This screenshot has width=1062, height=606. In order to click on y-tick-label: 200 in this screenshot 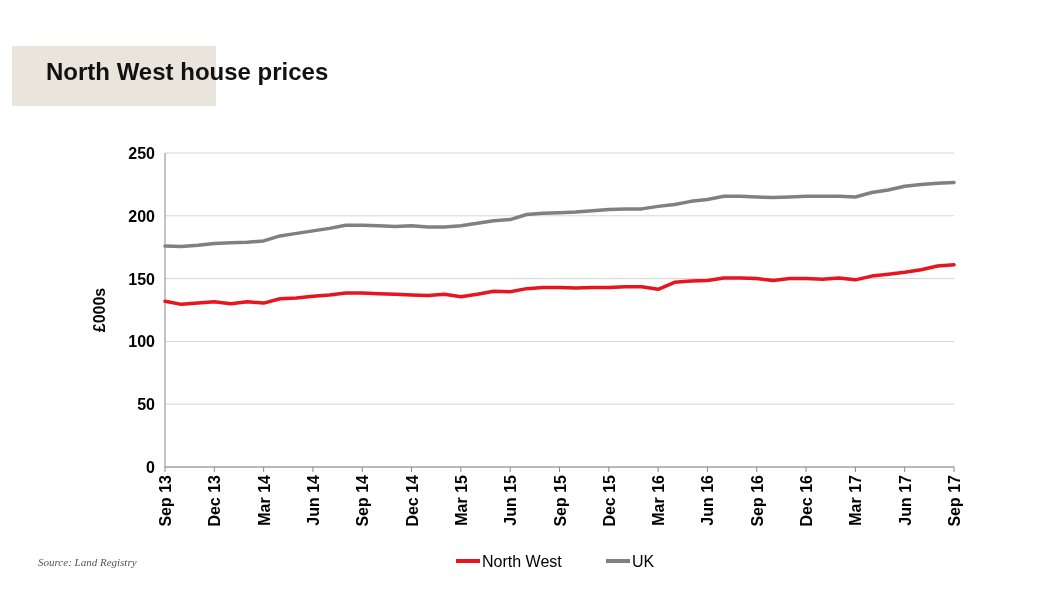, I will do `click(142, 216)`.